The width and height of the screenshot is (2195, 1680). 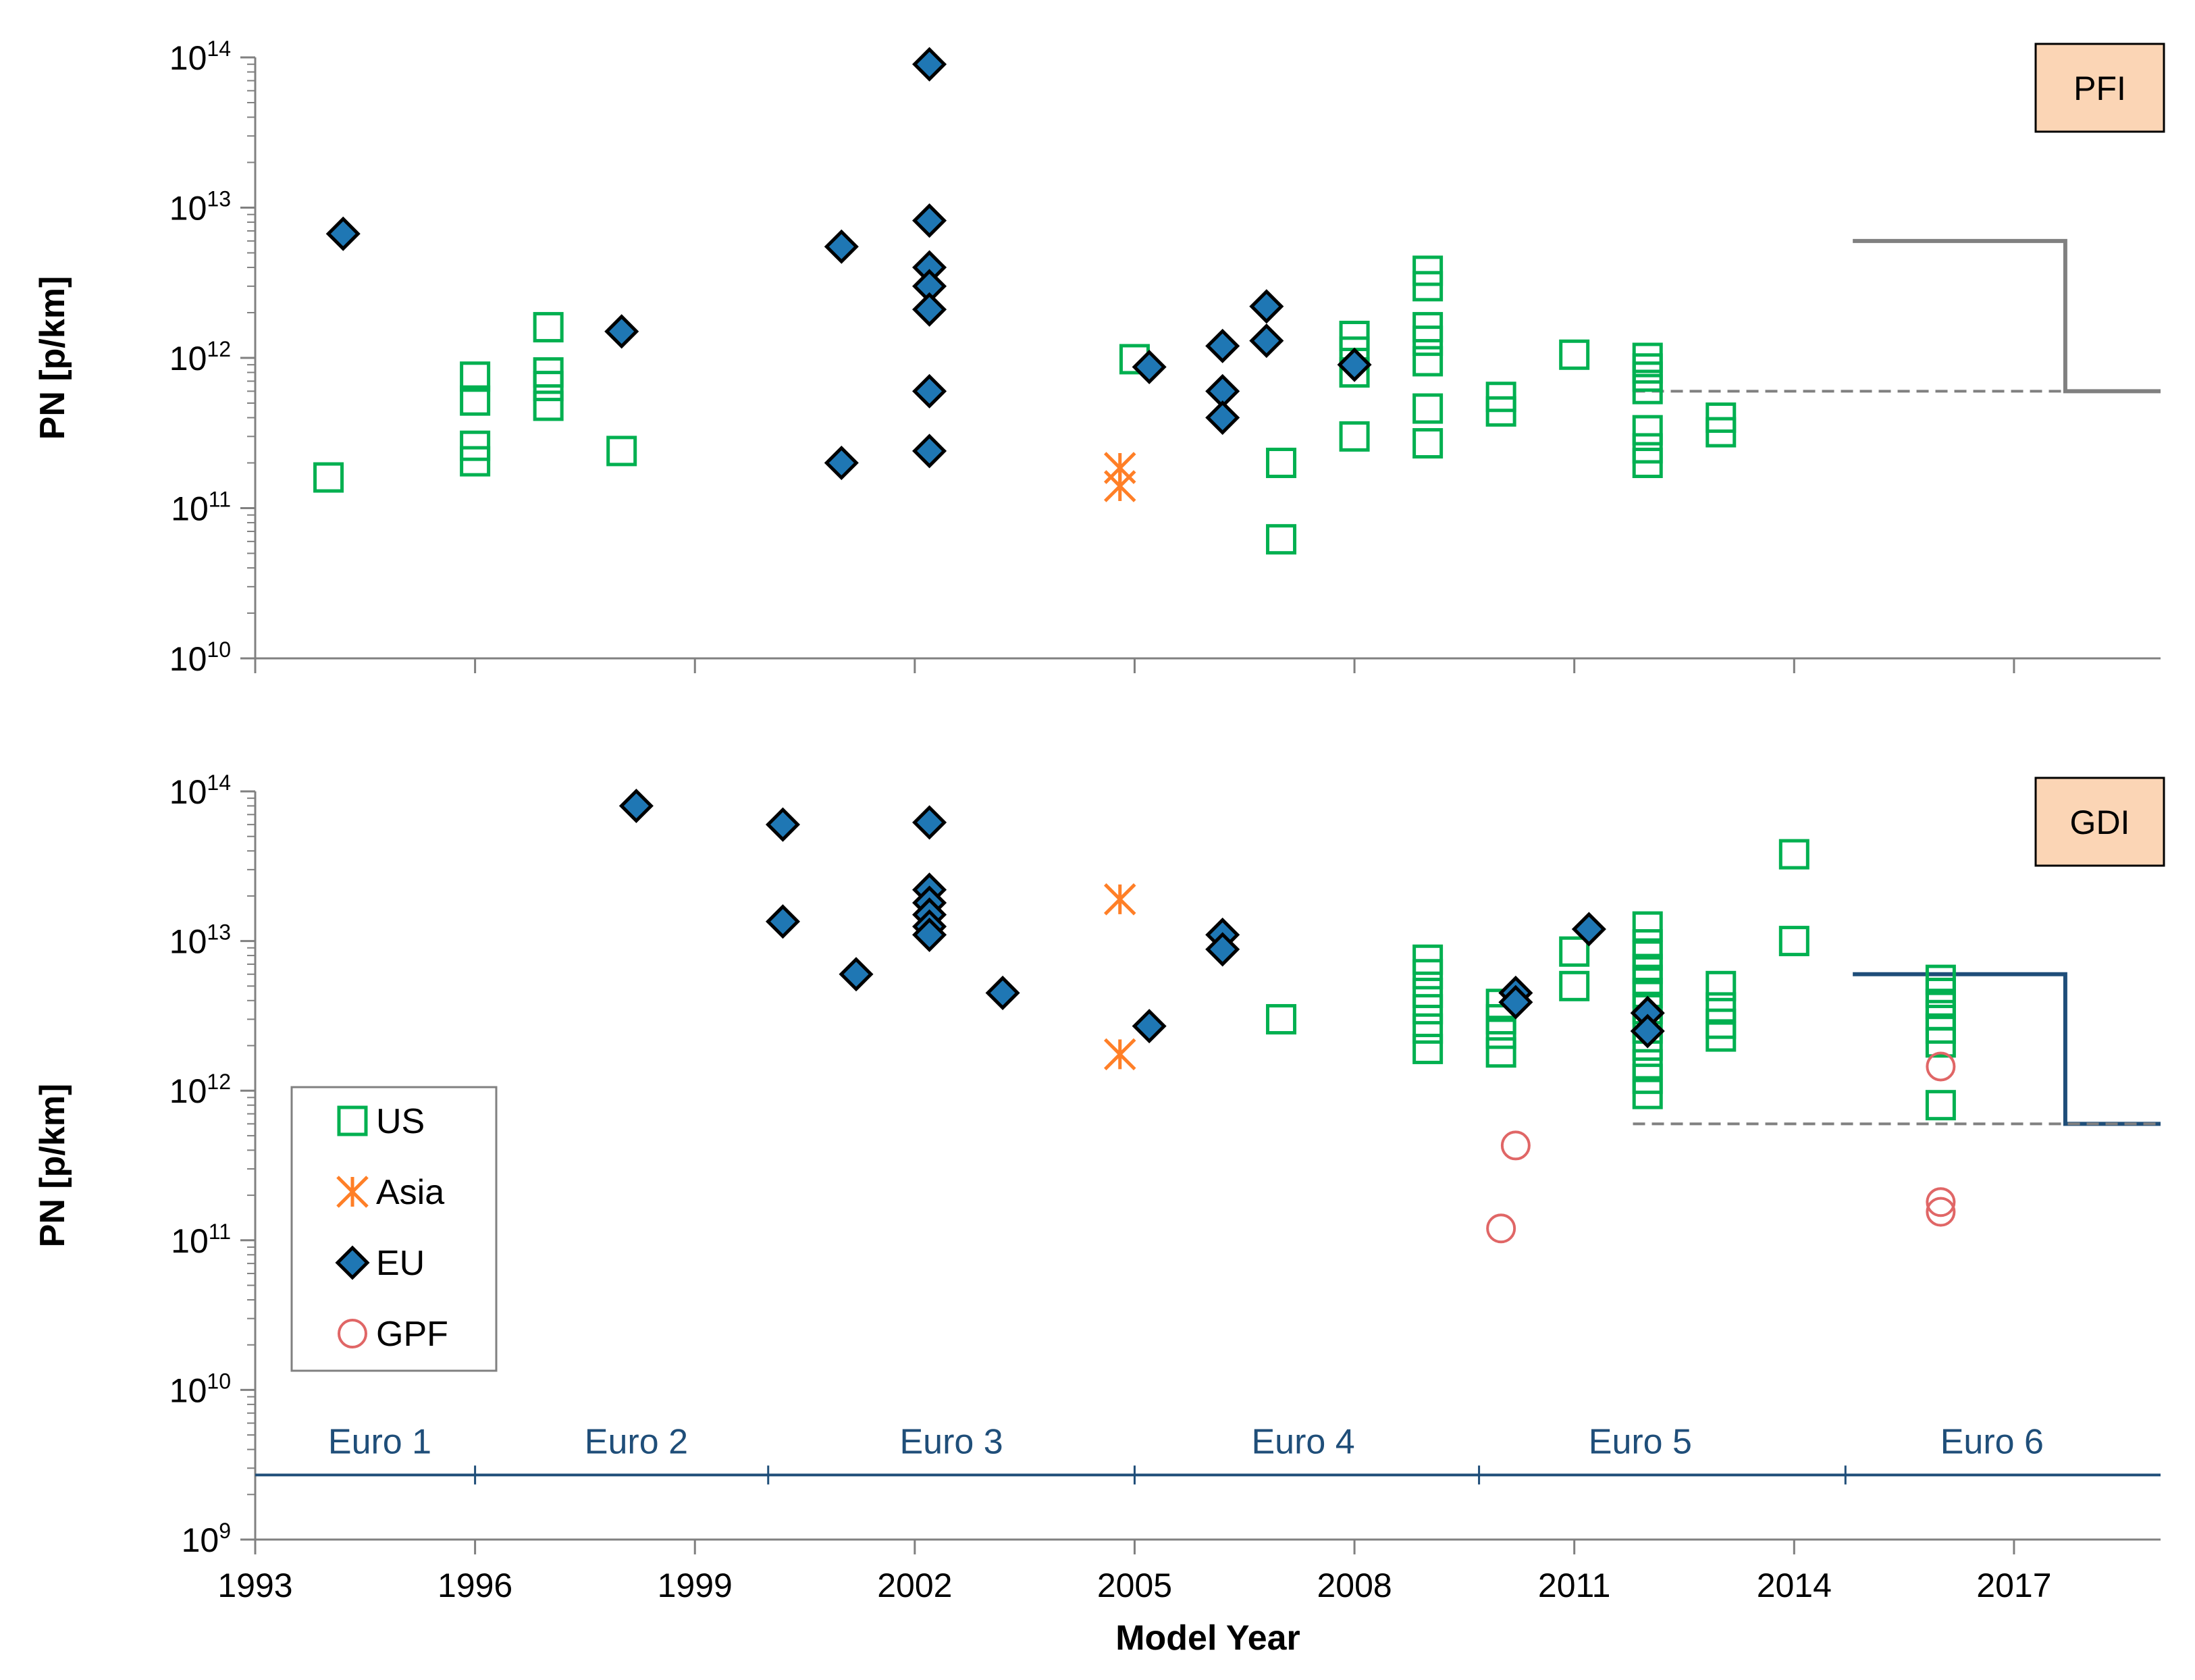 I want to click on legend-label-asia: Asia, so click(x=410, y=1193).